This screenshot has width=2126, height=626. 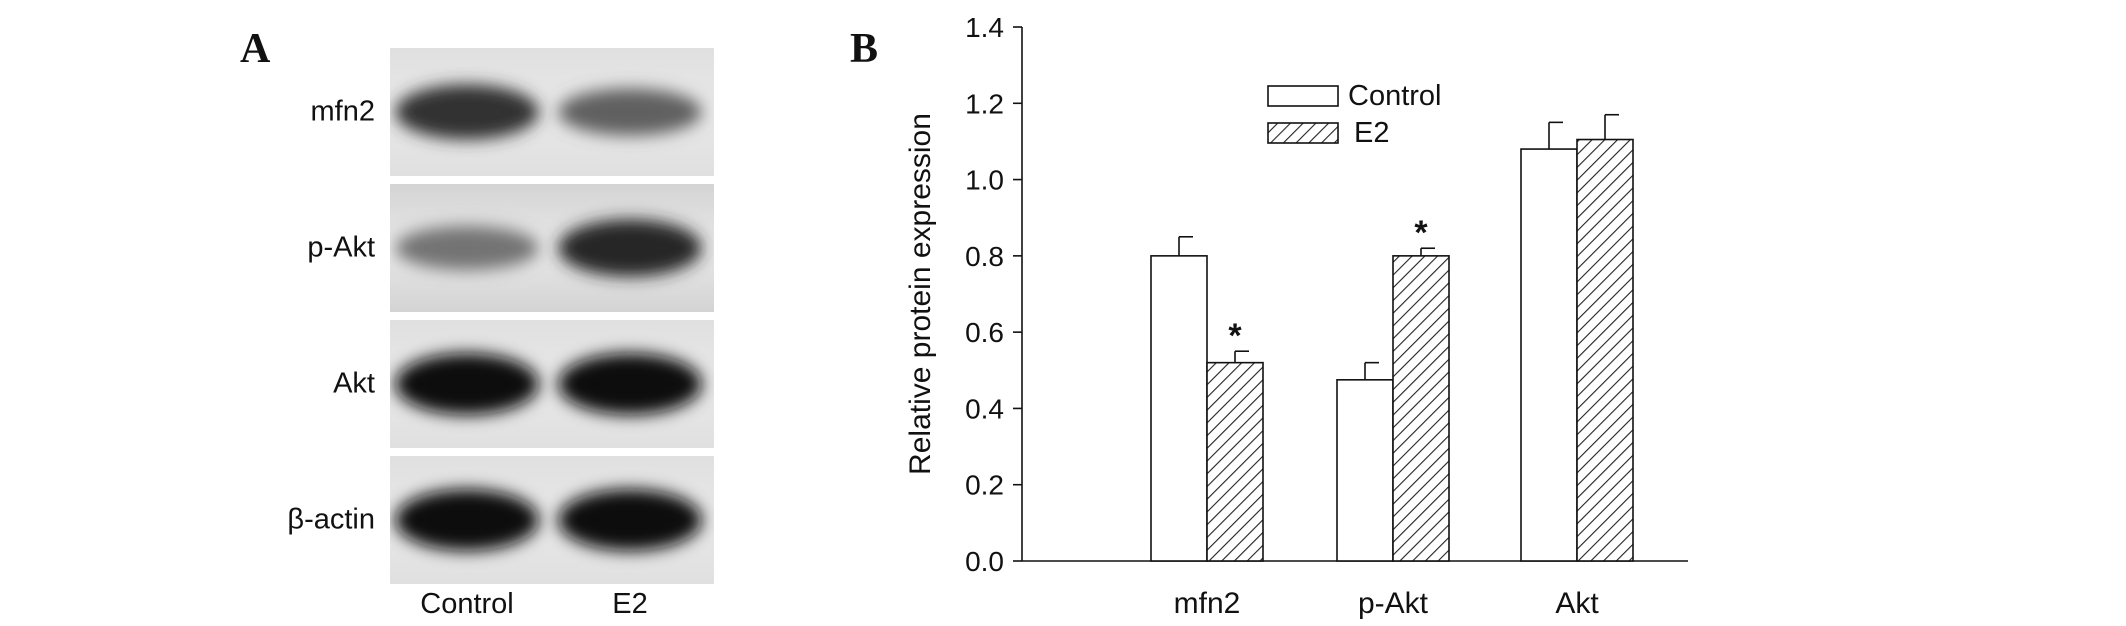 I want to click on y-tick-label: 0.6, so click(x=984, y=332).